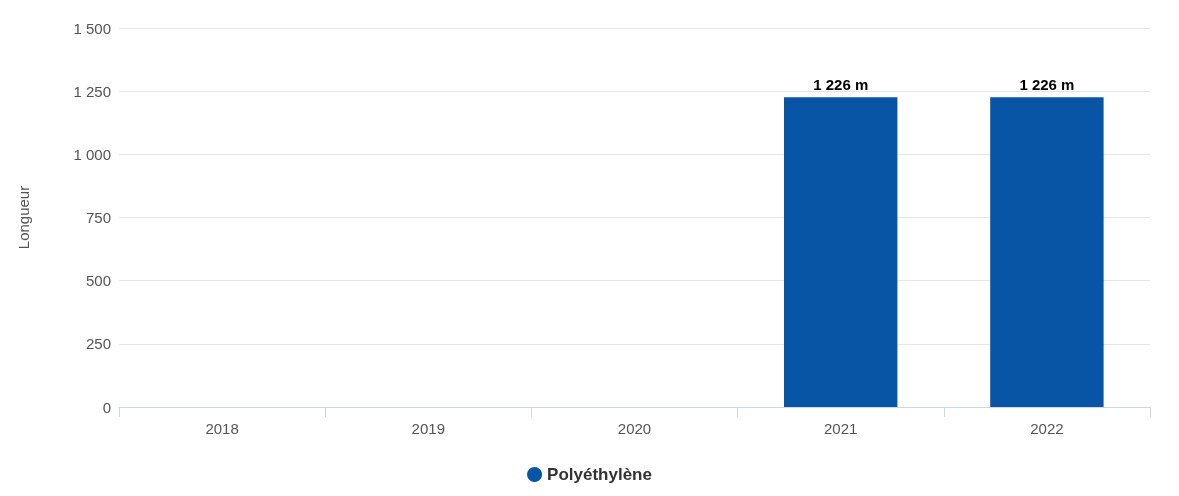 Image resolution: width=1179 pixels, height=496 pixels. What do you see at coordinates (98, 281) in the screenshot?
I see `y-tick-label: 500` at bounding box center [98, 281].